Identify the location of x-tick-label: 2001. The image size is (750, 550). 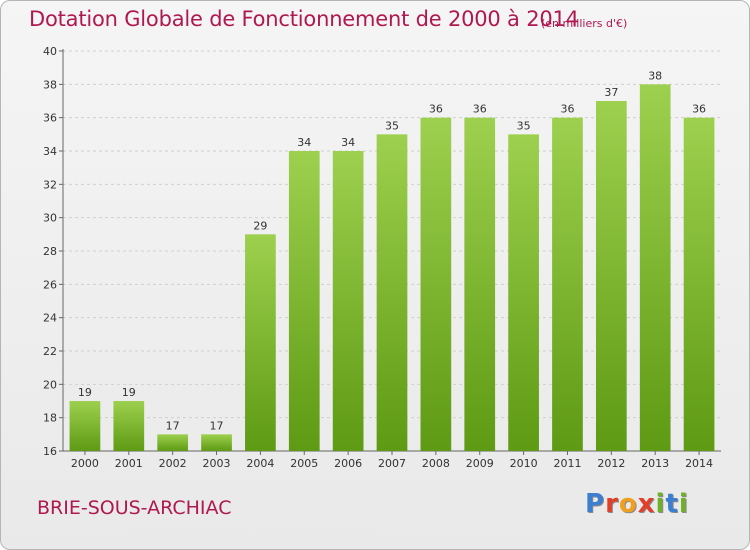
(129, 463).